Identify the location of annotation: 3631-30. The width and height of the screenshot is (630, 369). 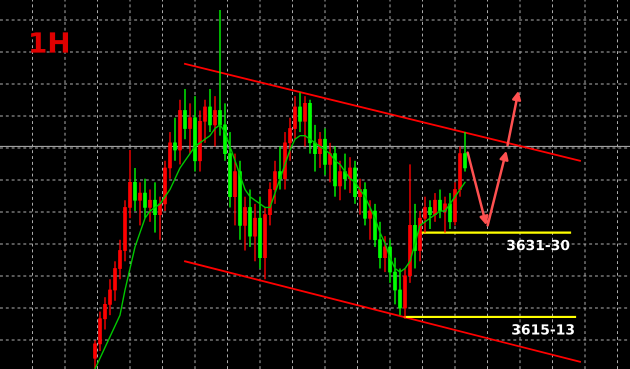
(538, 245).